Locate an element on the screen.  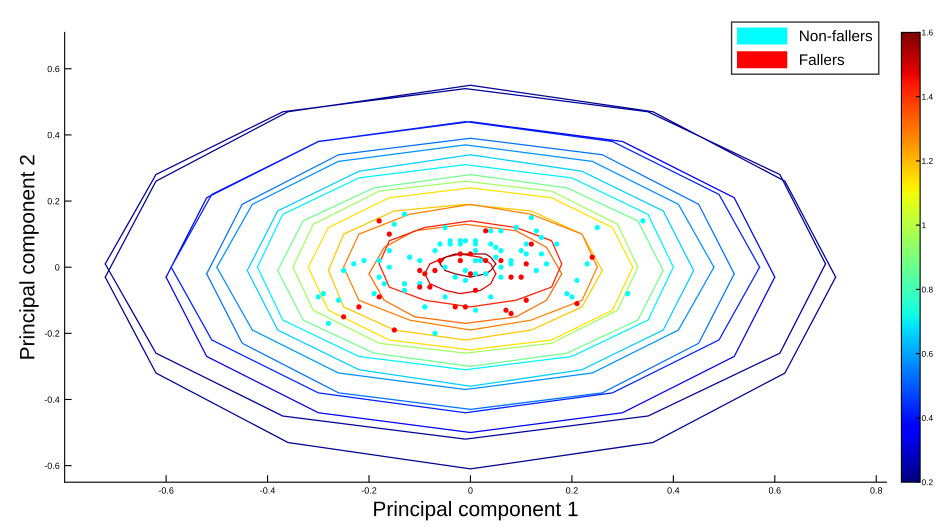
color-bar-label: 1.6 is located at coordinates (927, 33).